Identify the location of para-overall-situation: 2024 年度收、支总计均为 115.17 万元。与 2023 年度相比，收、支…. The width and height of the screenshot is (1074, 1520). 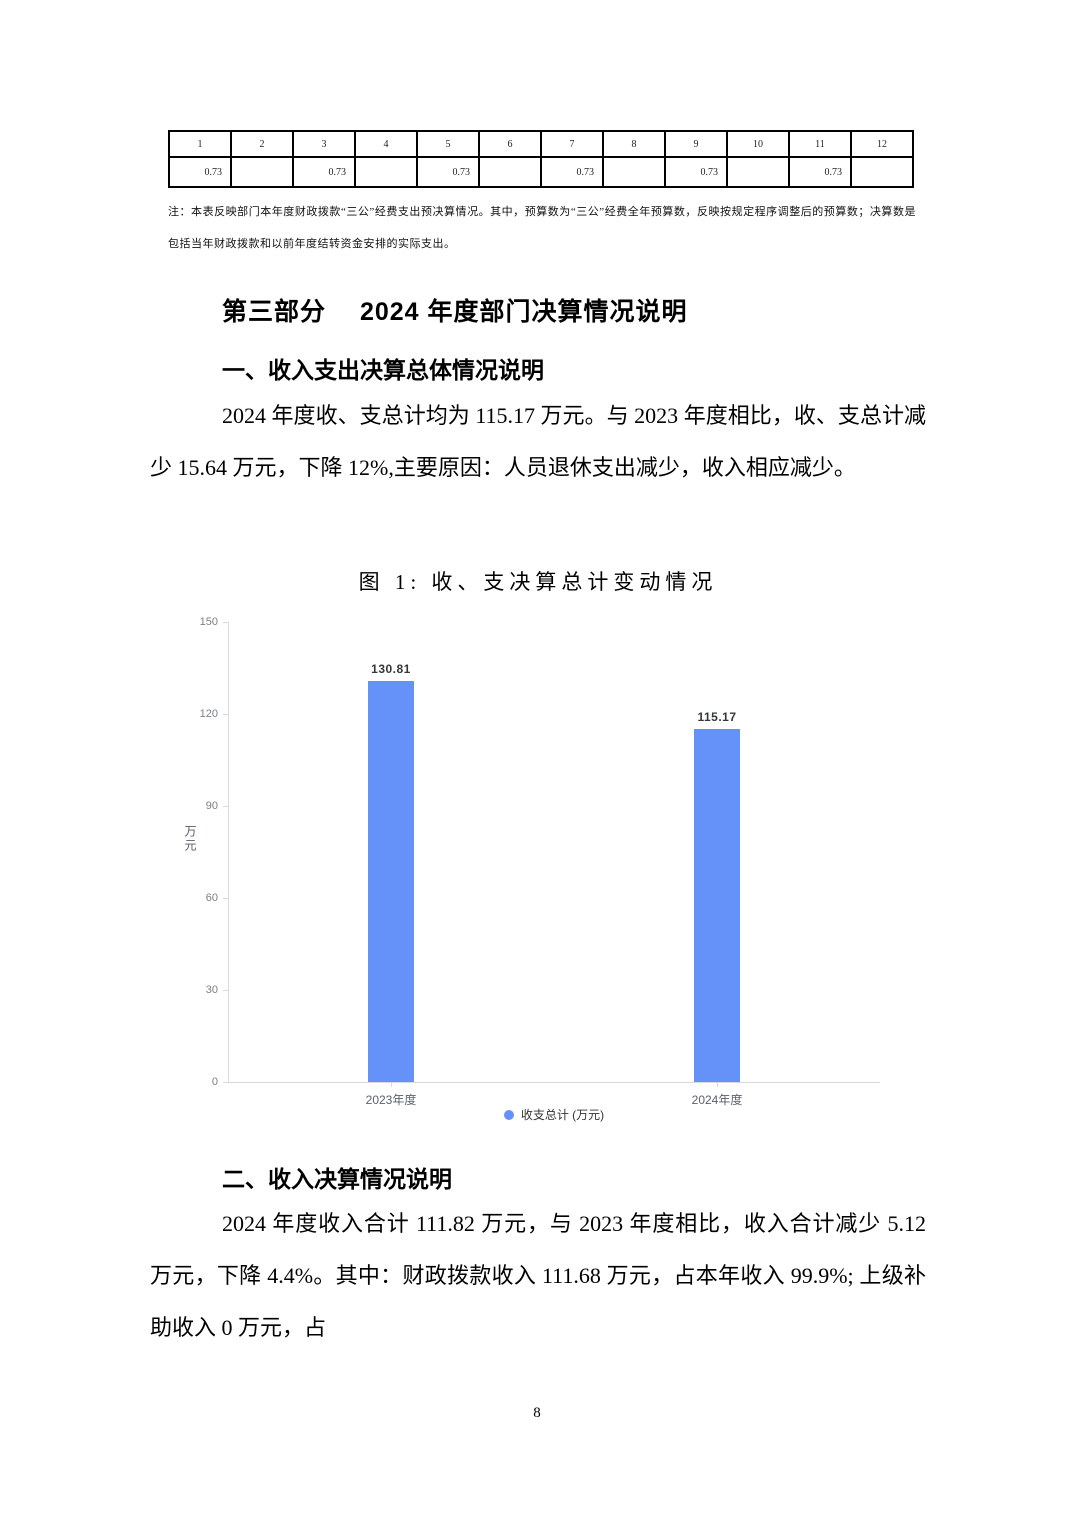
(538, 441).